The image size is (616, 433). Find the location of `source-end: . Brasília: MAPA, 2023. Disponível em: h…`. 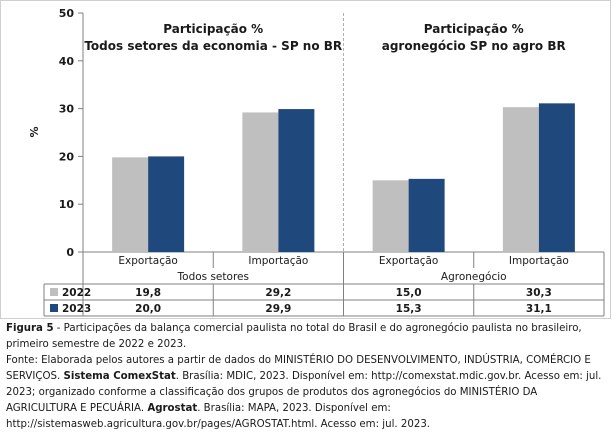

source-end: . Brasília: MAPA, 2023. Disponível em: h… is located at coordinates (218, 416).